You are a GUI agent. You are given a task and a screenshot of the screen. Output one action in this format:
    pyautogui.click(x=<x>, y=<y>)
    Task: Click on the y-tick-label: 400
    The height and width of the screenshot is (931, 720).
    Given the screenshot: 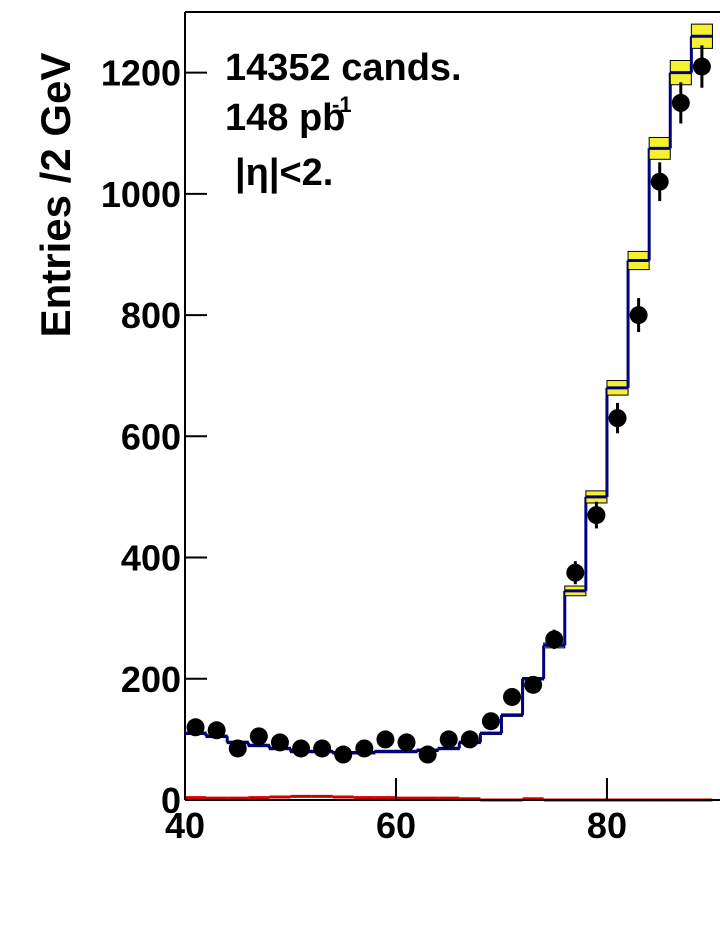 What is the action you would take?
    pyautogui.click(x=151, y=558)
    